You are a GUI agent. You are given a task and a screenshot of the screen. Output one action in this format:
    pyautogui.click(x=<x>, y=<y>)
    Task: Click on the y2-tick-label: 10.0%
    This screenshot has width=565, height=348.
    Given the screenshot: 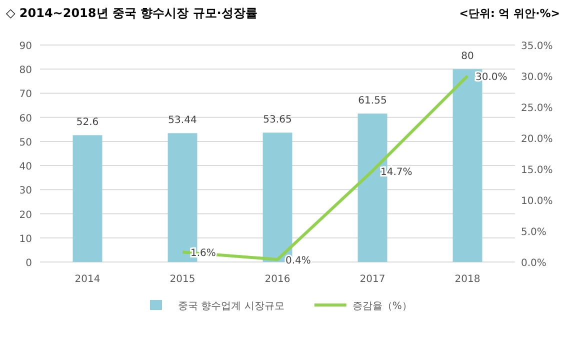 What is the action you would take?
    pyautogui.click(x=537, y=201)
    